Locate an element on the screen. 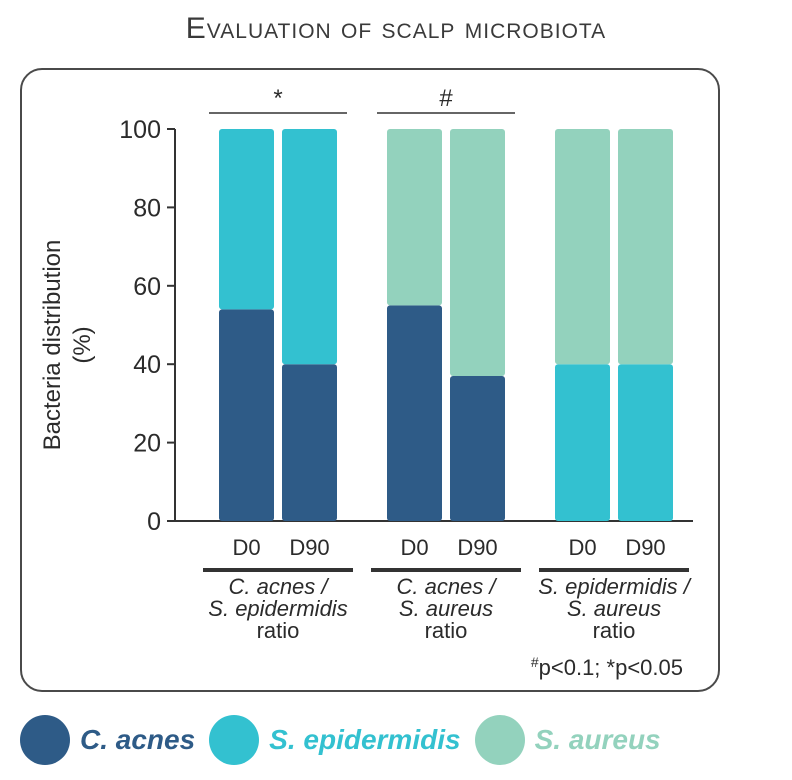  footnote-superscript: # is located at coordinates (535, 662).